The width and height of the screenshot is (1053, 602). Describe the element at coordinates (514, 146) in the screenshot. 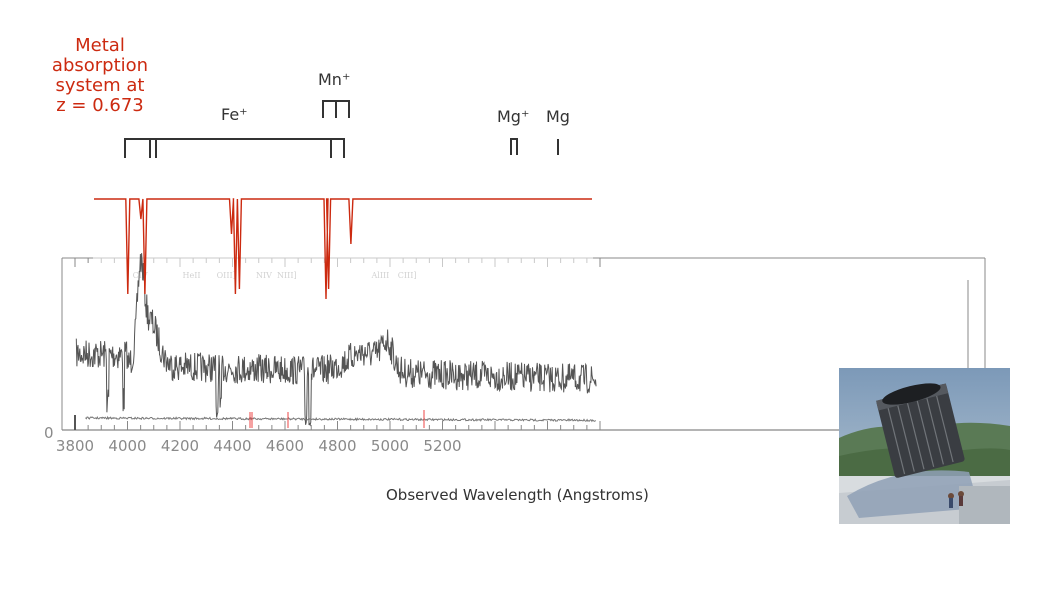

I see `mgplus-bracket` at that location.